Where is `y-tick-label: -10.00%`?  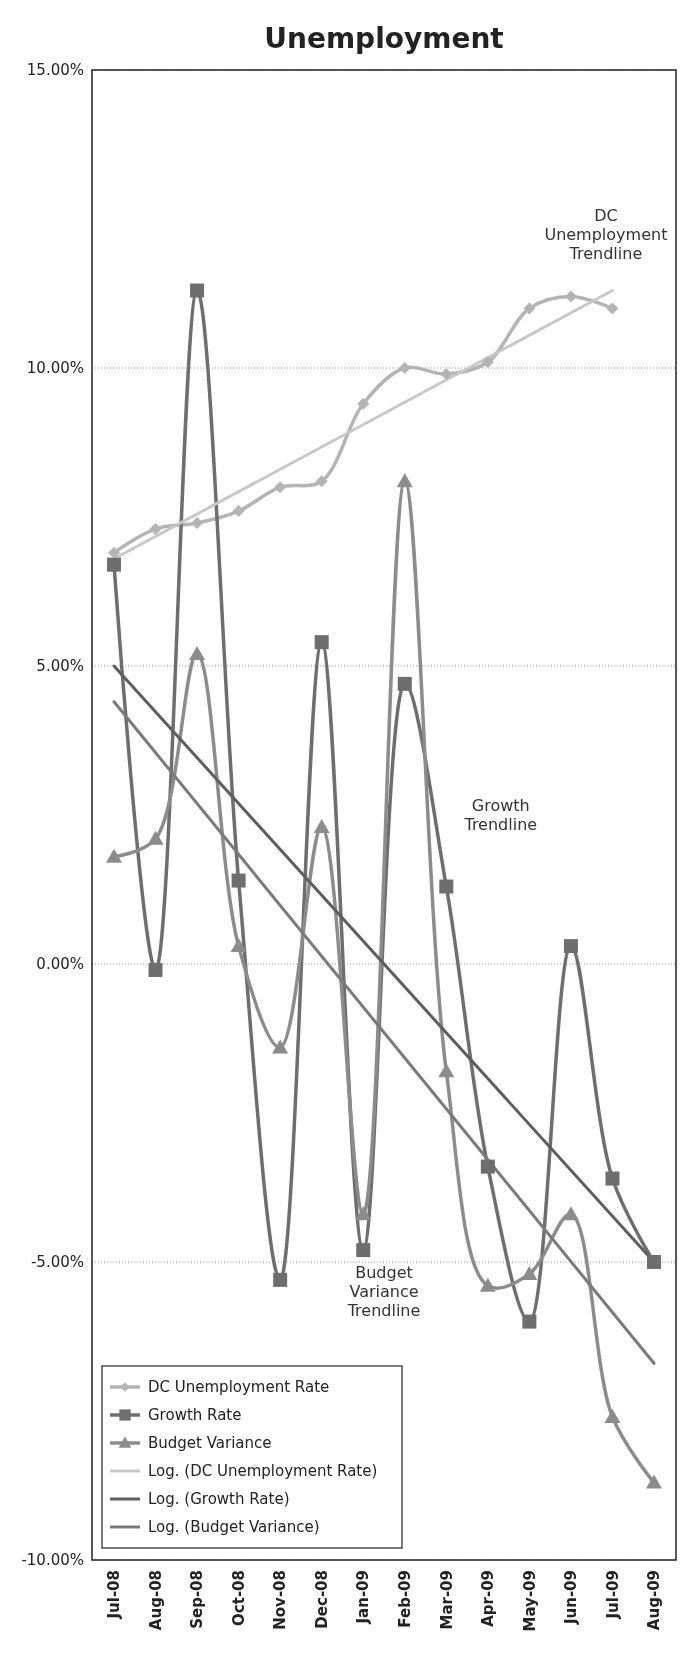
y-tick-label: -10.00% is located at coordinates (52, 1560).